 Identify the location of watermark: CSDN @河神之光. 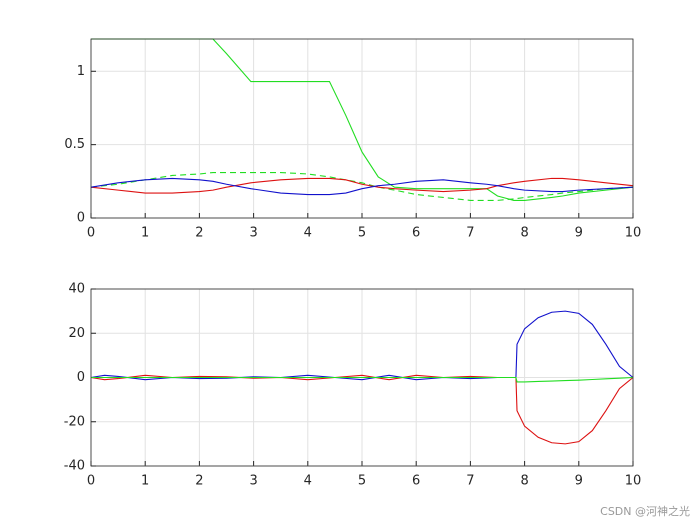
(645, 511).